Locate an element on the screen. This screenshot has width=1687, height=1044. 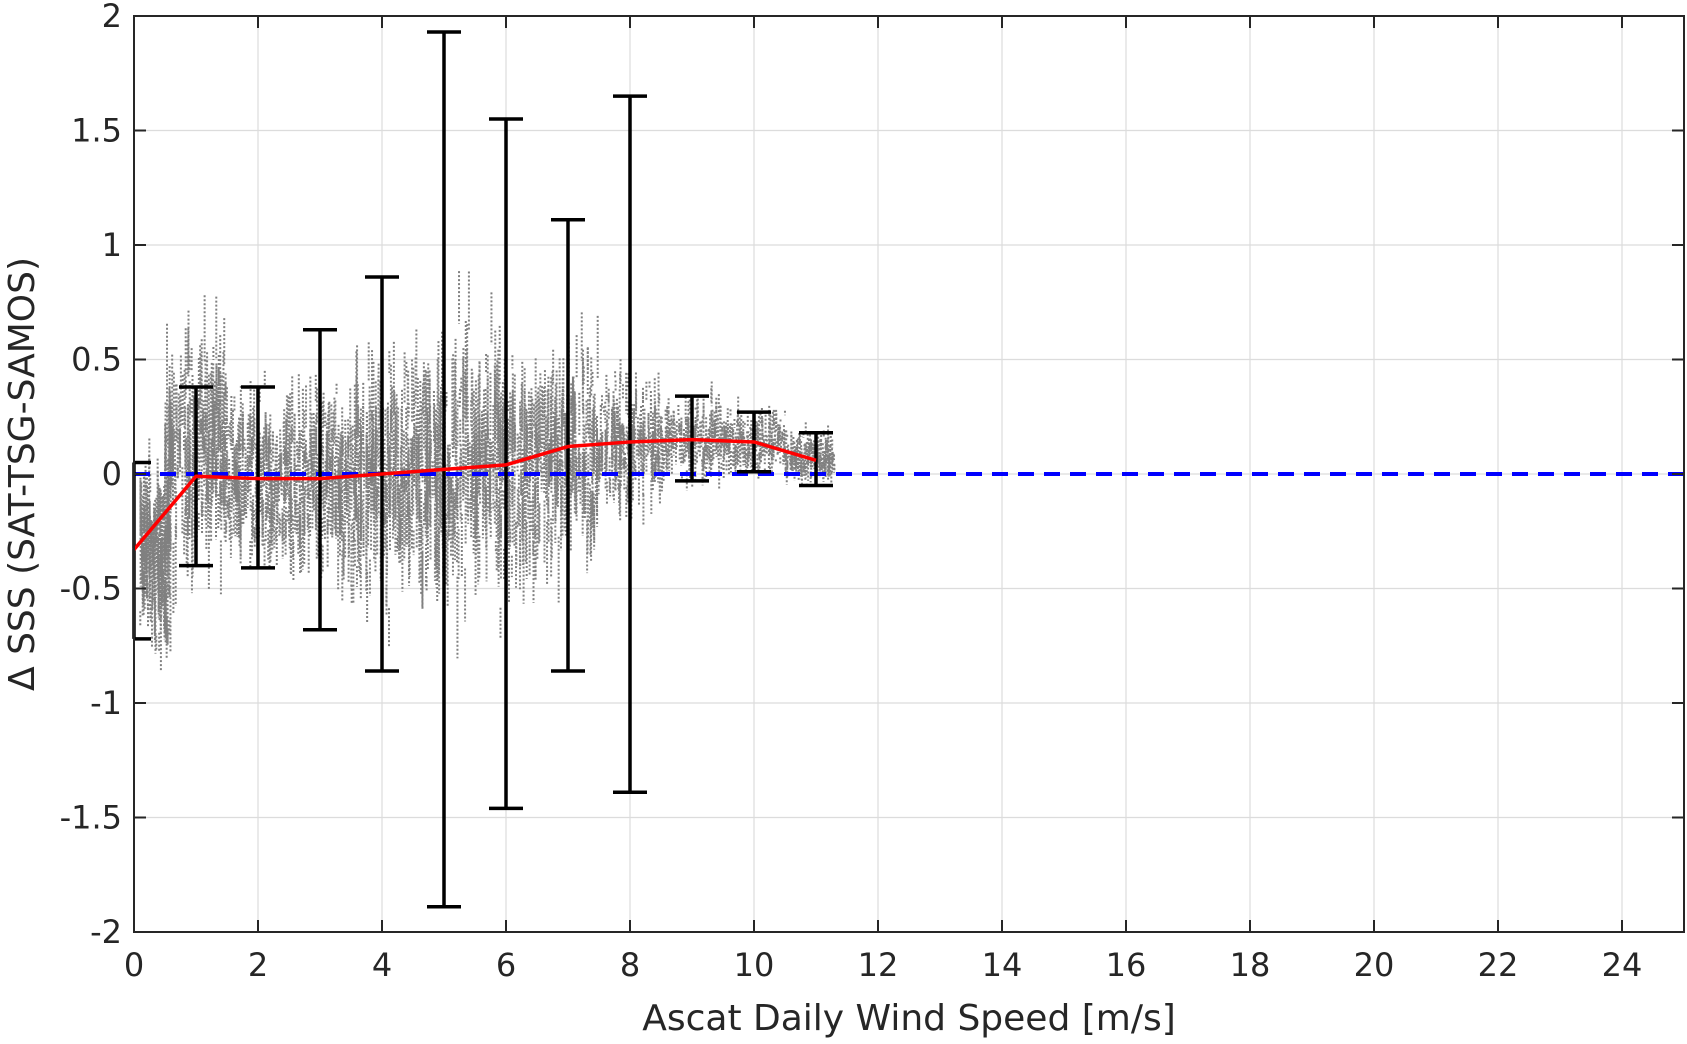
x-tick-label: 18 is located at coordinates (1250, 965).